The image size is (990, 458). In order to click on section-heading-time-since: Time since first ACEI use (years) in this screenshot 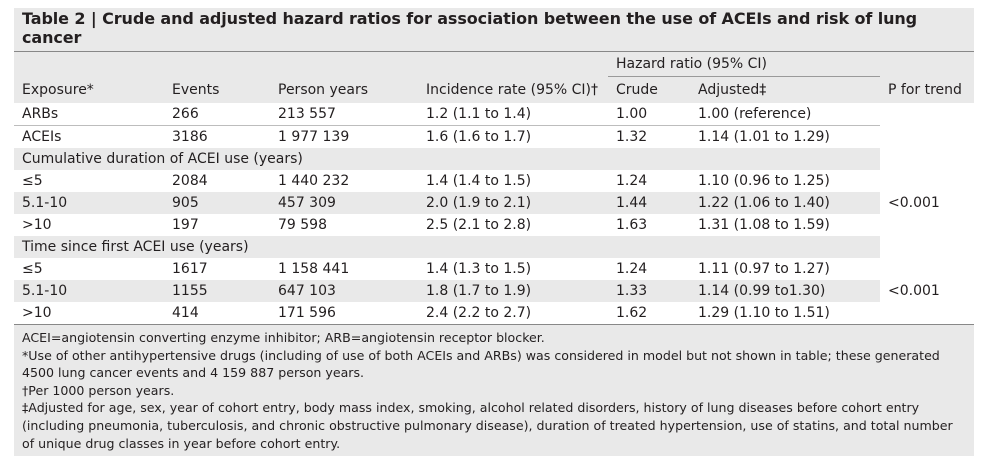, I will do `click(135, 247)`.